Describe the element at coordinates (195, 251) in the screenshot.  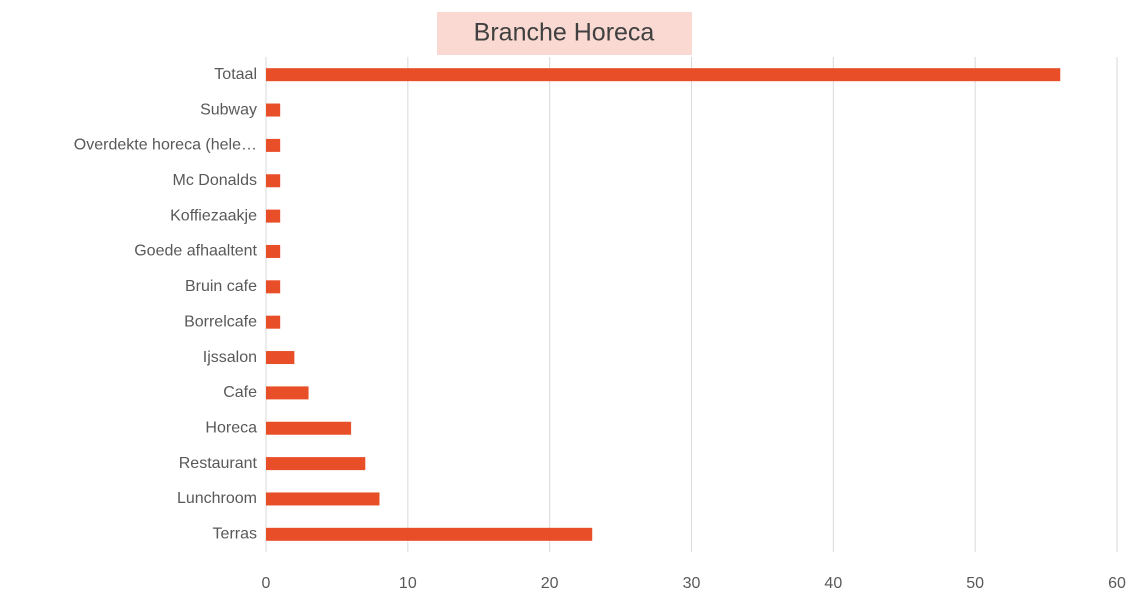
I see `y-tick-label: Goede afhaaltent` at that location.